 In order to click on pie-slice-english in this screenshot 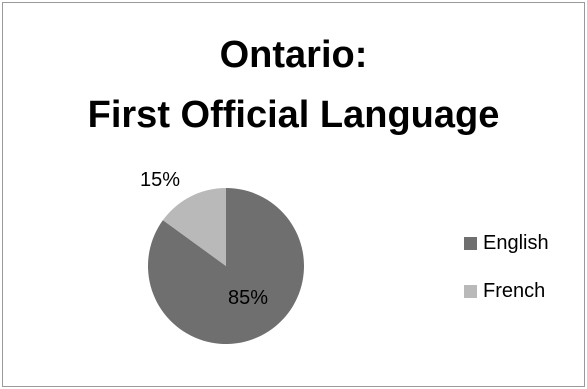, I will do `click(226, 266)`.